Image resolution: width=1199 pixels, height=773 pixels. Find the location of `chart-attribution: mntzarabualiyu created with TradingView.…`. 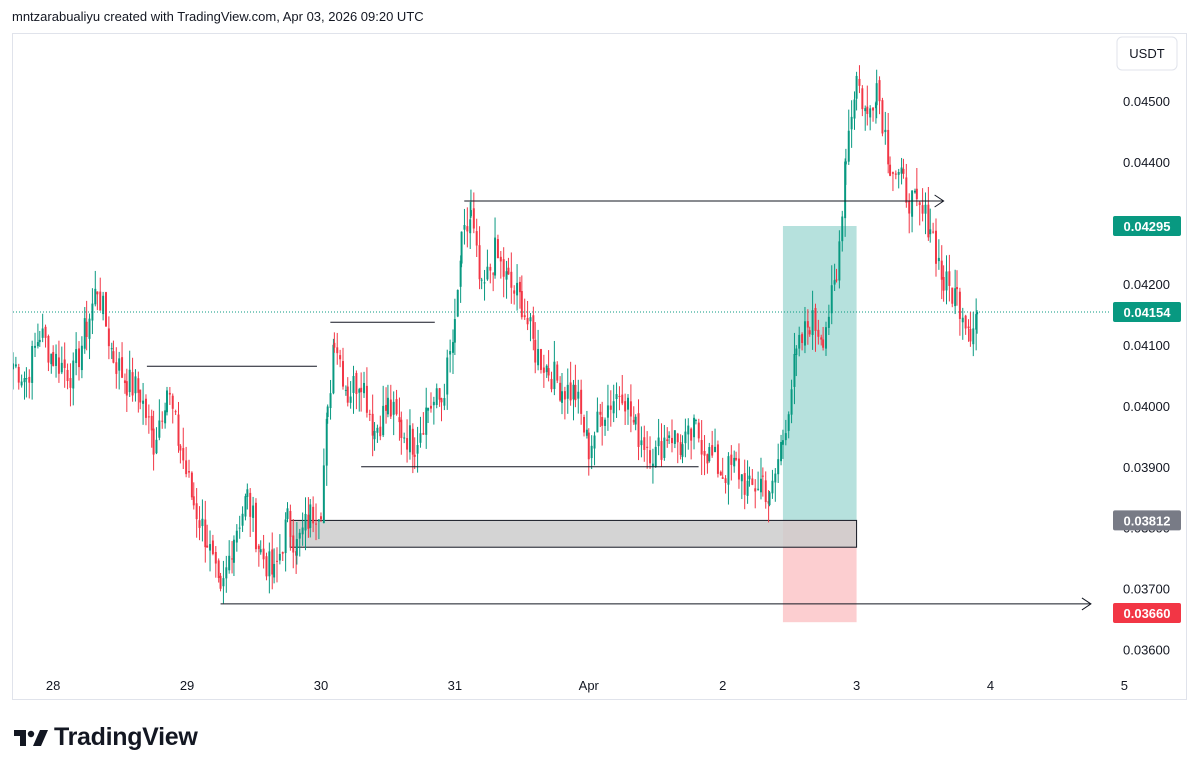

chart-attribution: mntzarabualiyu created with TradingView.… is located at coordinates (218, 16).